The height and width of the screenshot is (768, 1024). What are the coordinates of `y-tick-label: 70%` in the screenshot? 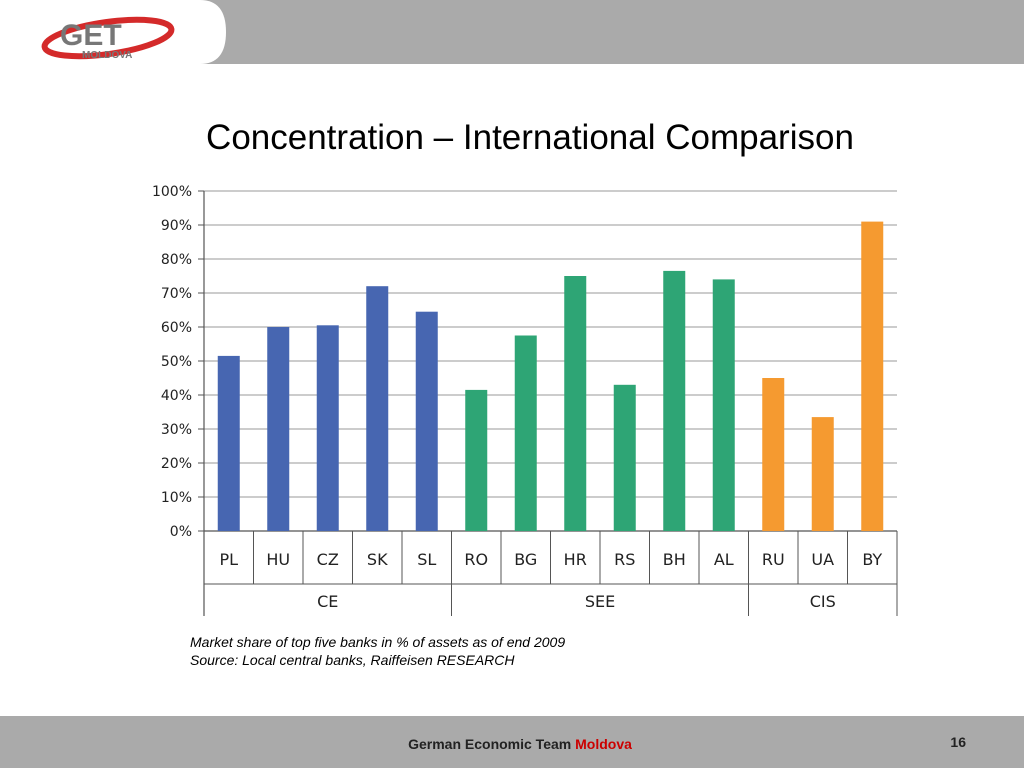 It's located at (176, 294).